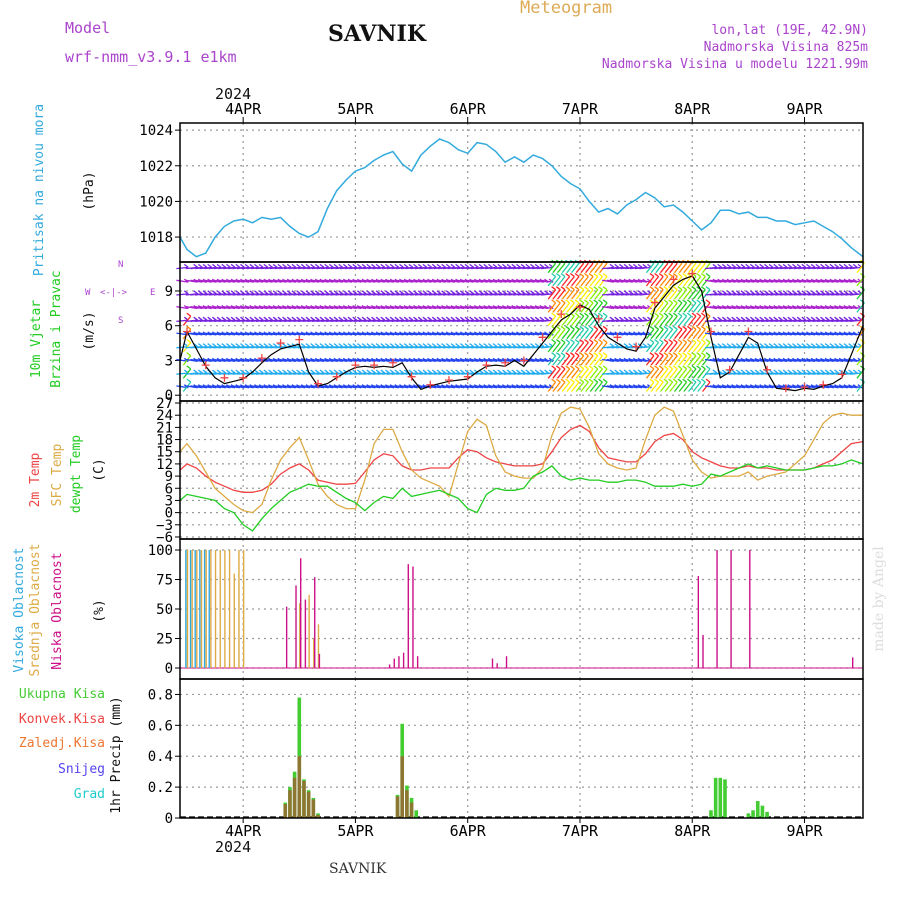 Image resolution: width=900 pixels, height=900 pixels. Describe the element at coordinates (156, 202) in the screenshot. I see `y-tick-label: 1020` at that location.